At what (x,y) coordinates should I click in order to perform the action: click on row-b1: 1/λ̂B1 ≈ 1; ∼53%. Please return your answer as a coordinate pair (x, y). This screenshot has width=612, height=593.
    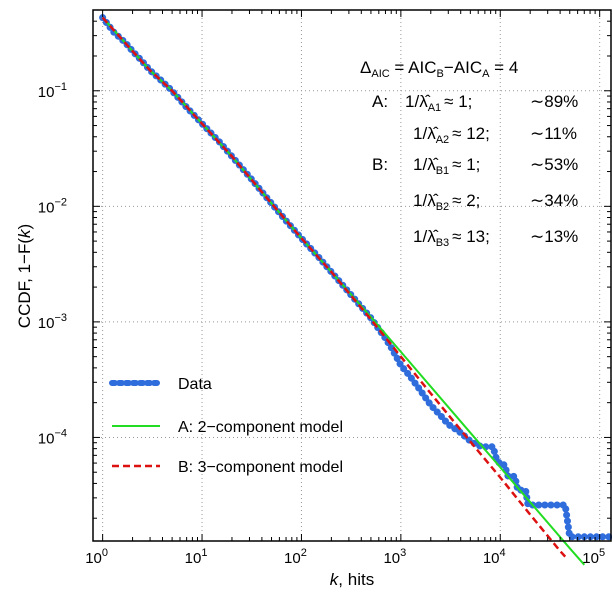
    Looking at the image, I should click on (495, 166).